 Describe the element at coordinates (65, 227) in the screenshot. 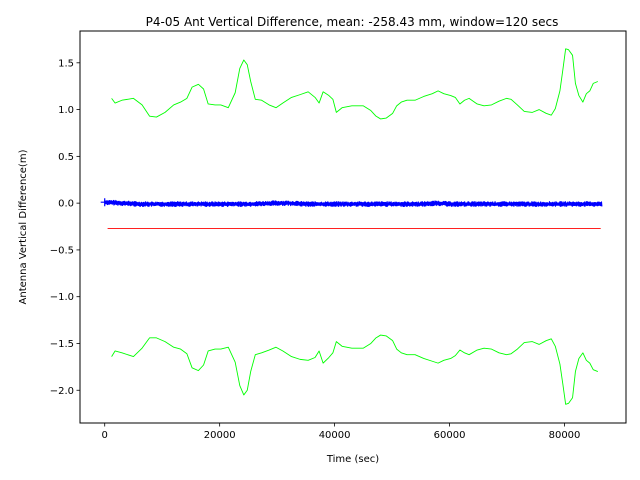

I see `y-axis-ticks: 1.5 1.0 0.5 0.0 −0.5 −1.0 −1.5 −2.0` at that location.